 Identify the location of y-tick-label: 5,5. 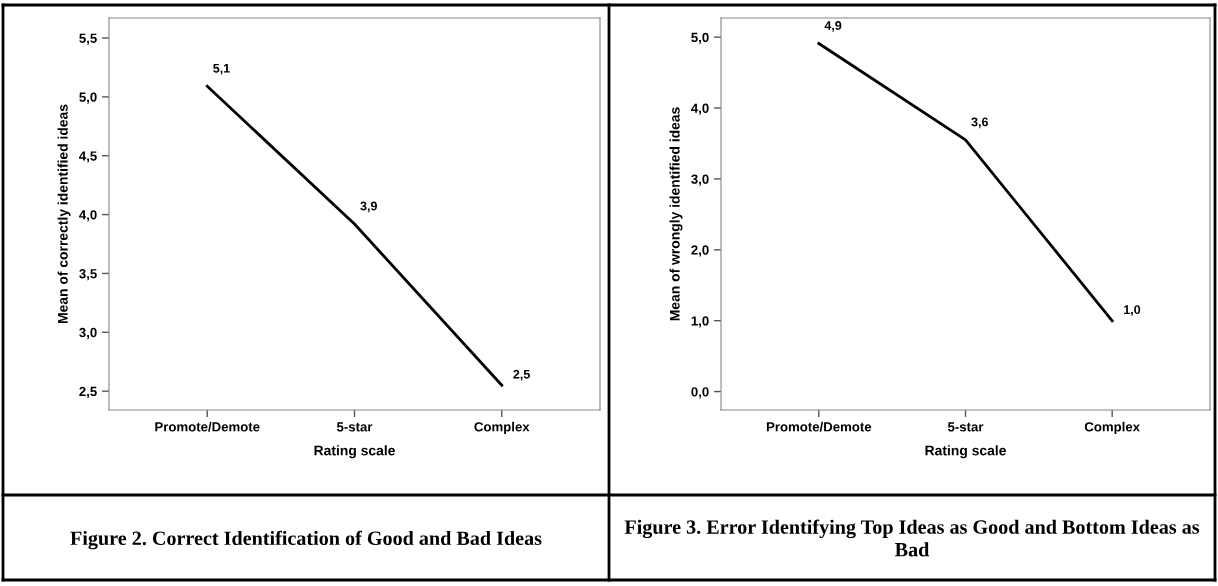
(88, 39).